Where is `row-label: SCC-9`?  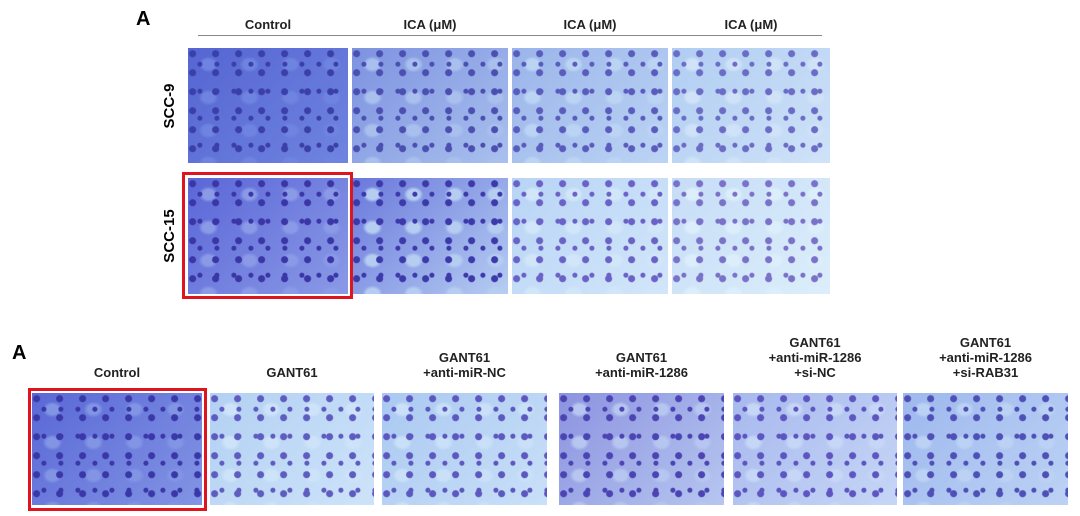 row-label: SCC-9 is located at coordinates (169, 106).